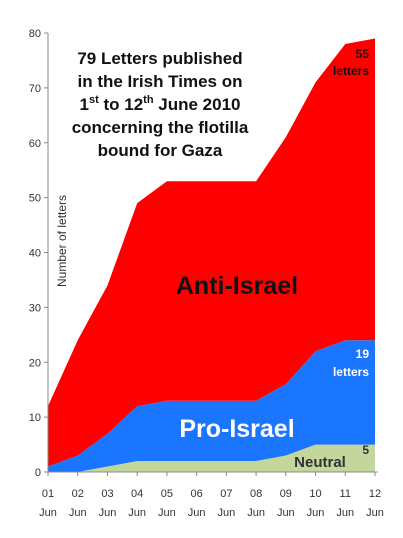  What do you see at coordinates (94, 100) in the screenshot?
I see `title-line-3-sup-1: st` at bounding box center [94, 100].